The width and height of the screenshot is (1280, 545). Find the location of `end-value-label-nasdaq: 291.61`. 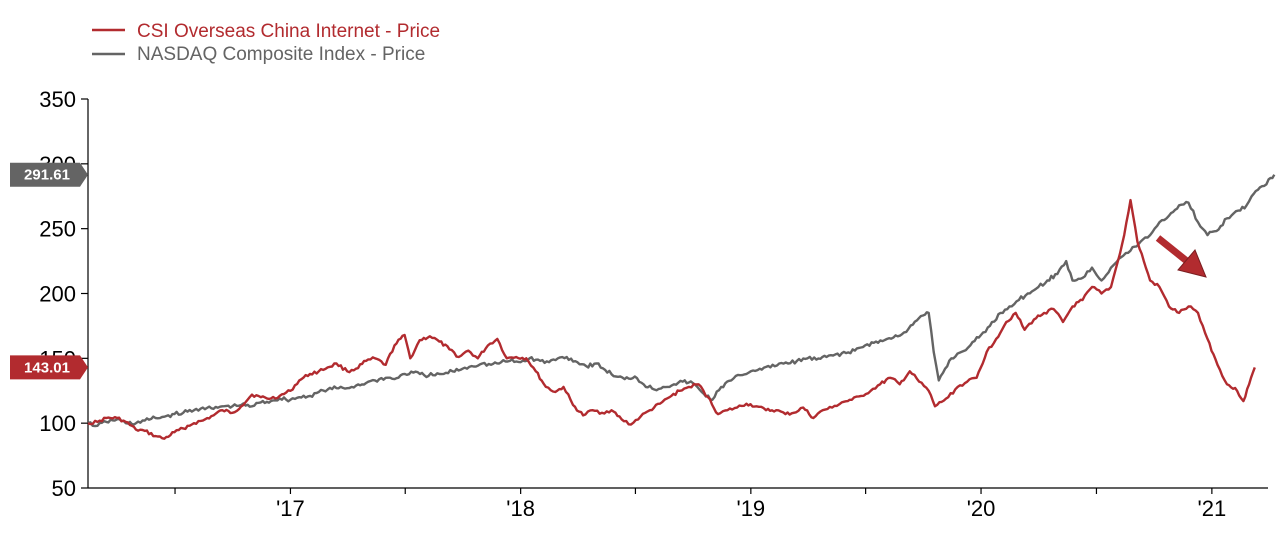

end-value-label-nasdaq: 291.61 is located at coordinates (47, 175).